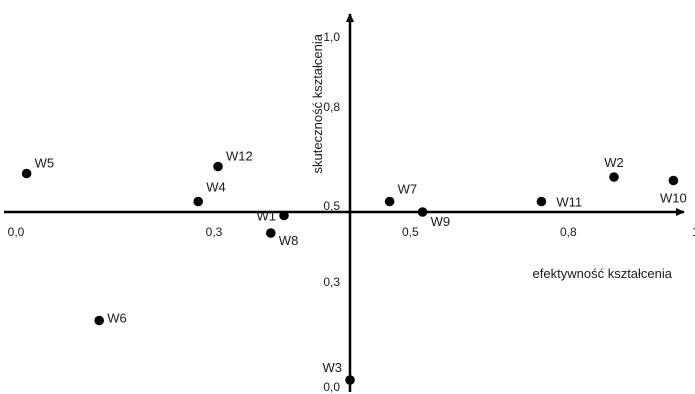 The image size is (695, 394). Describe the element at coordinates (117, 318) in the screenshot. I see `data-point-label: W6` at that location.